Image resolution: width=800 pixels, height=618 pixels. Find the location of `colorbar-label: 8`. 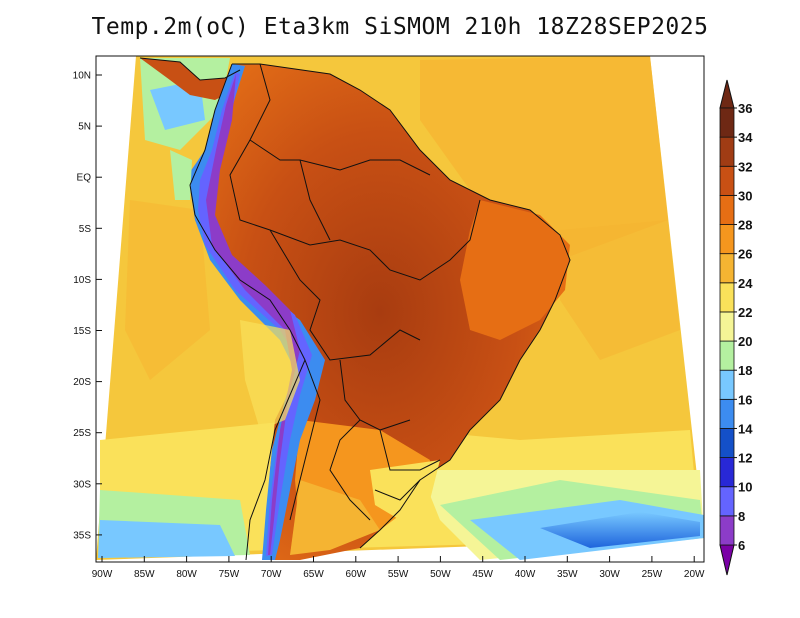

colorbar-label: 8 is located at coordinates (741, 516).